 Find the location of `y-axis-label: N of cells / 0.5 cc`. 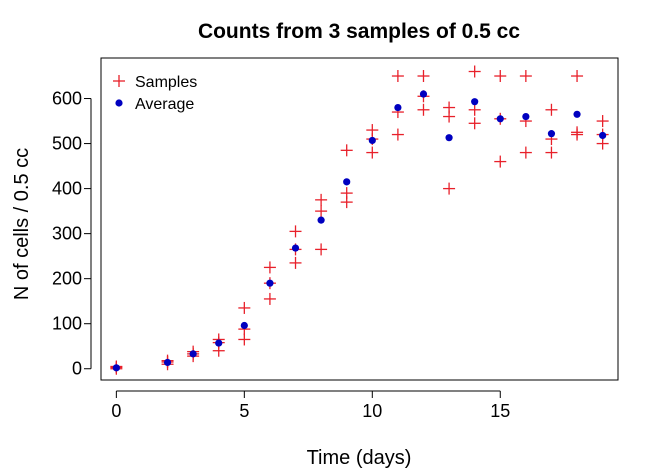

y-axis-label: N of cells / 0.5 cc is located at coordinates (22, 224).